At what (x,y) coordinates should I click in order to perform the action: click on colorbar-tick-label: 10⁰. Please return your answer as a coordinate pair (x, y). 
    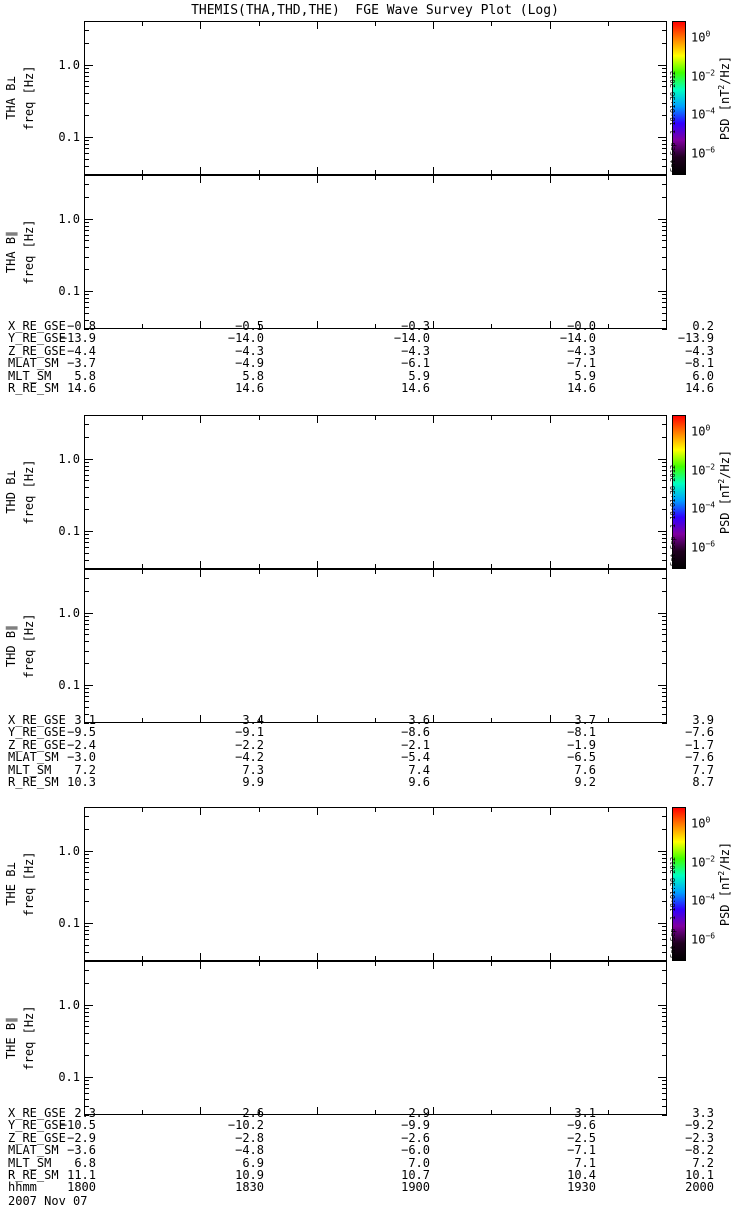
    Looking at the image, I should click on (701, 431).